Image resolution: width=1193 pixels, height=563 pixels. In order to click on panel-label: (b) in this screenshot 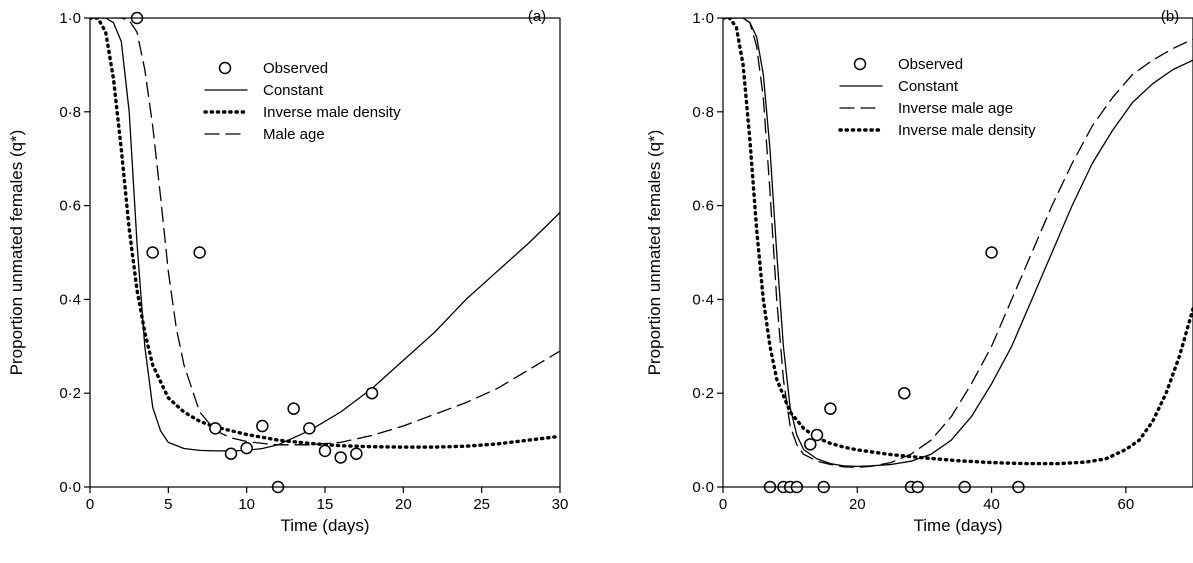, I will do `click(1170, 16)`.